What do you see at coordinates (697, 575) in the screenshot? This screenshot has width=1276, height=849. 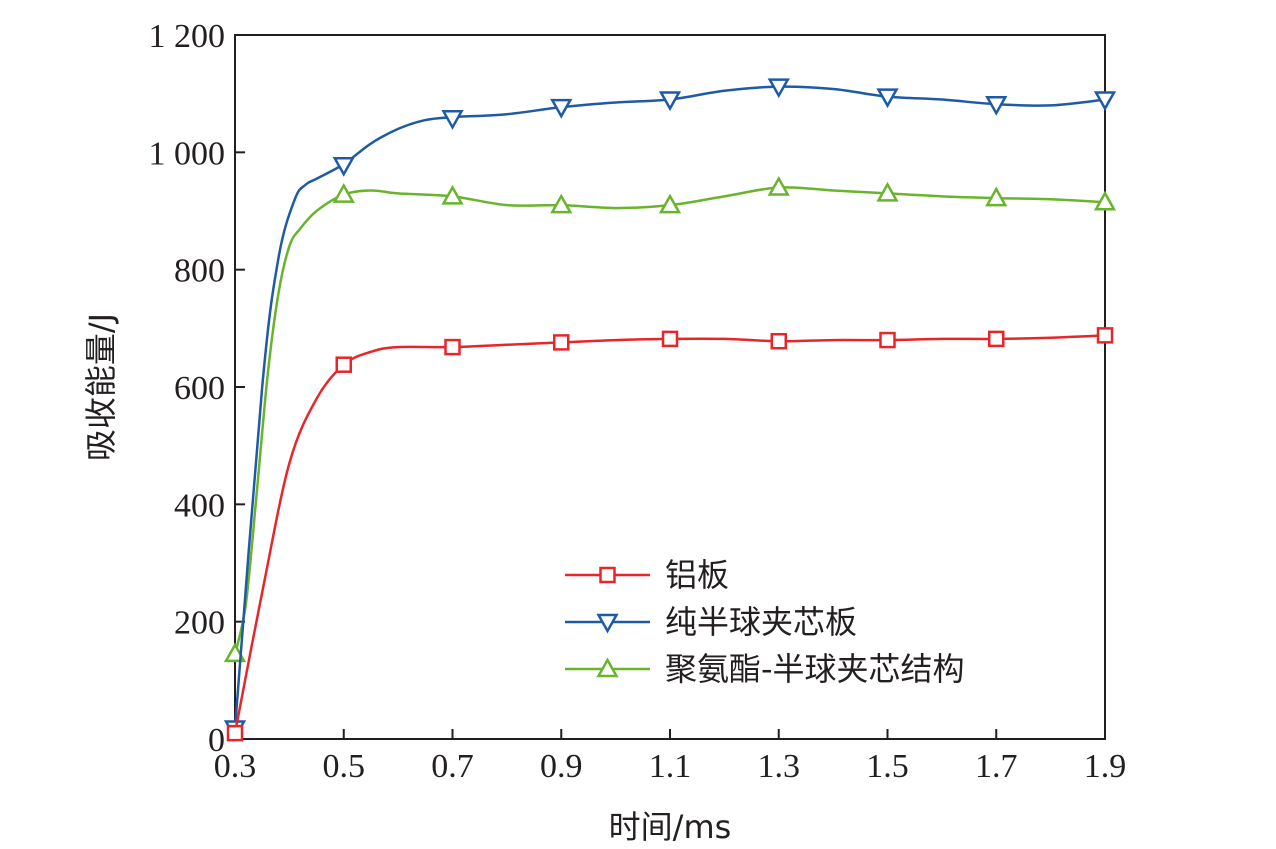 I see `legend-label-aluminum-plate: 铝板` at bounding box center [697, 575].